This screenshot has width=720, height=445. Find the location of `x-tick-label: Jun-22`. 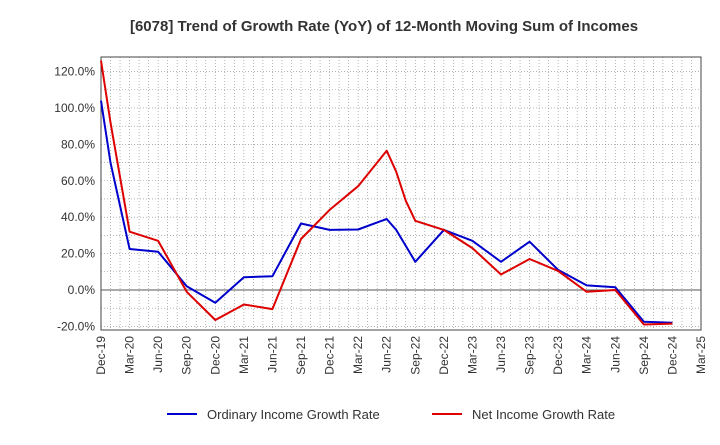

x-tick-label: Jun-22 is located at coordinates (387, 354).